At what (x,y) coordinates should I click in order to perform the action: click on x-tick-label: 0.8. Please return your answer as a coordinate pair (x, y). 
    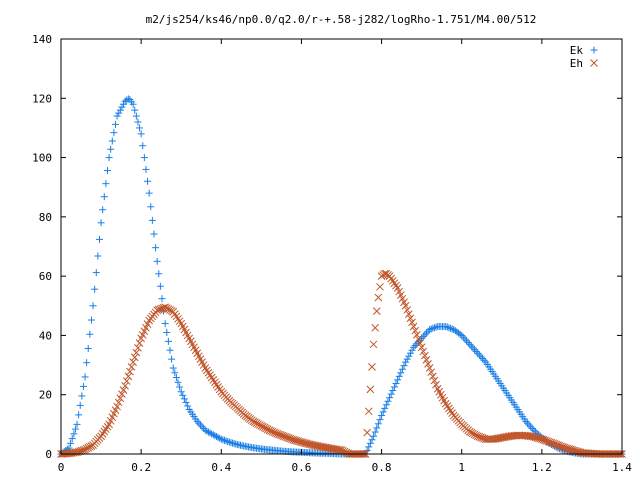
    Looking at the image, I should click on (382, 467).